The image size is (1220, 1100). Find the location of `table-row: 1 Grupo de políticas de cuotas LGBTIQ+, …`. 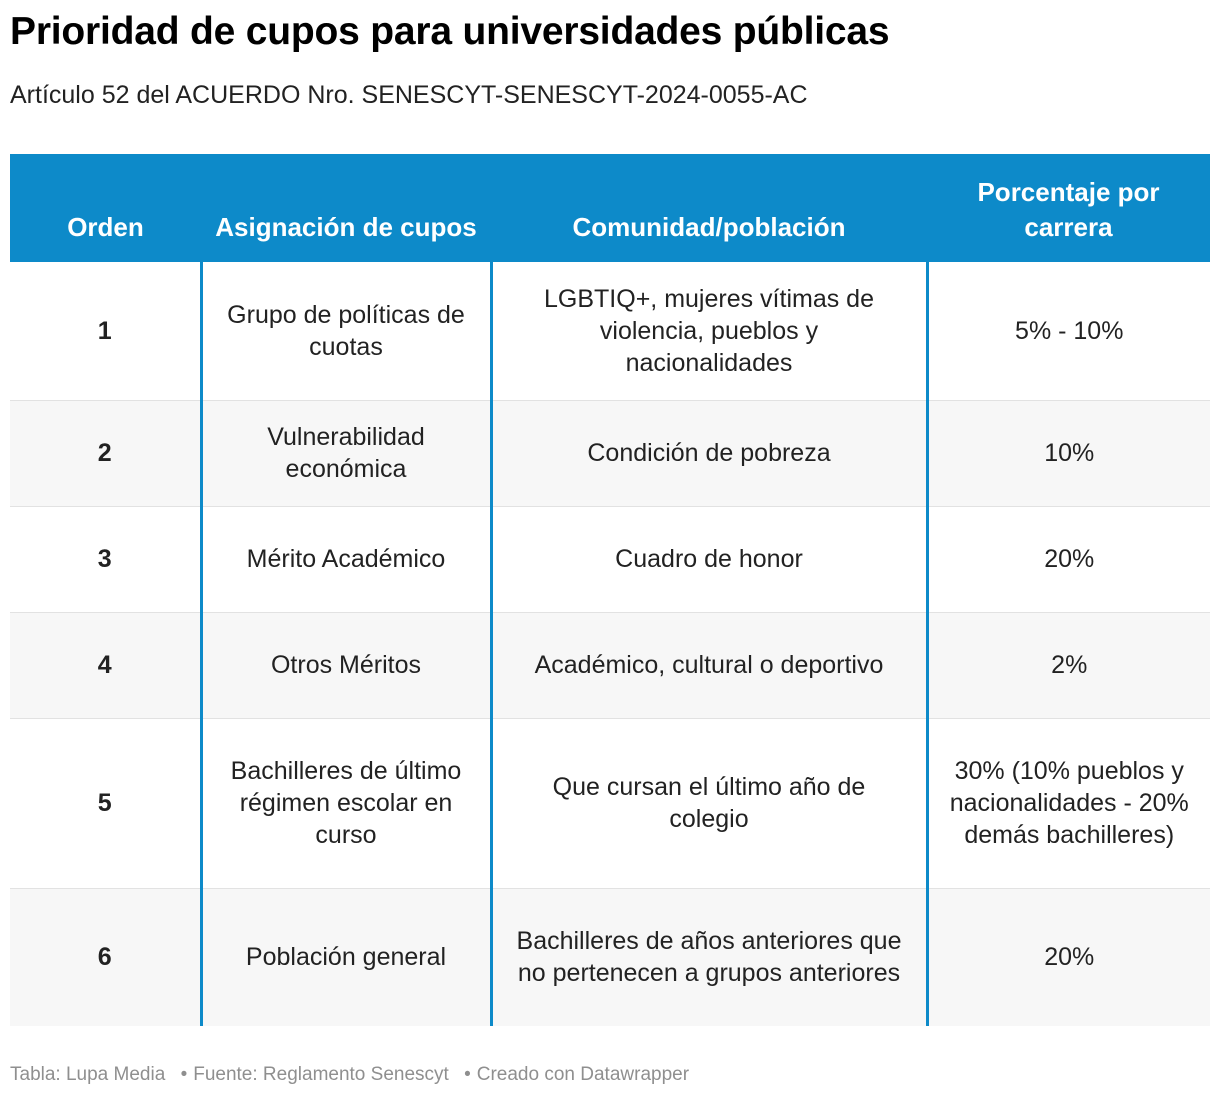

table-row: 1 Grupo de políticas de cuotas LGBTIQ+, … is located at coordinates (610, 331).